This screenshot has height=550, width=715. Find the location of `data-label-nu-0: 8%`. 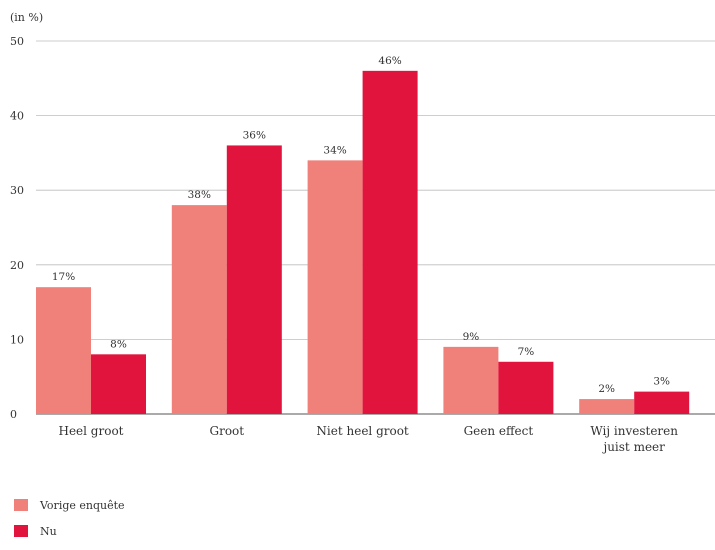

data-label-nu-0: 8% is located at coordinates (118, 344).